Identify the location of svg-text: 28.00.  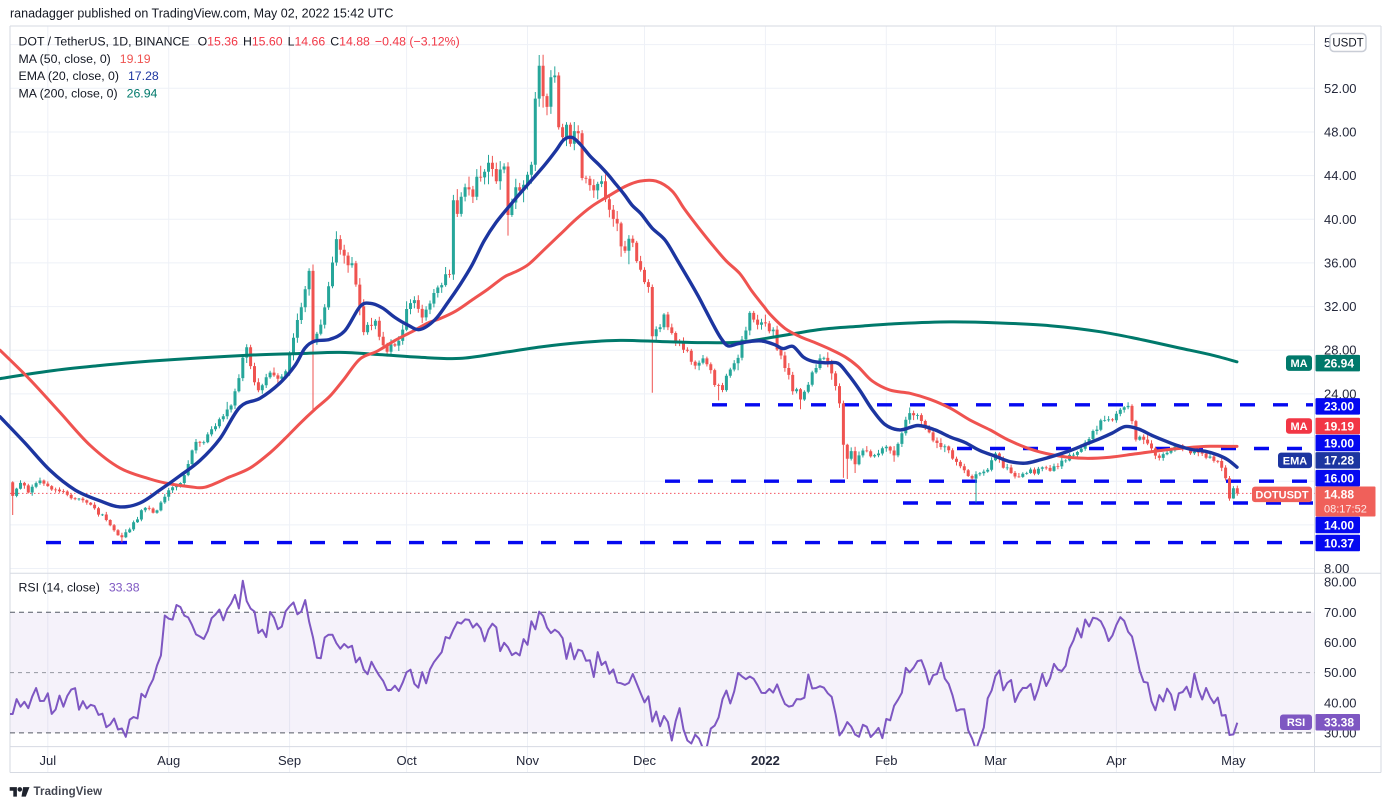
(1340, 350).